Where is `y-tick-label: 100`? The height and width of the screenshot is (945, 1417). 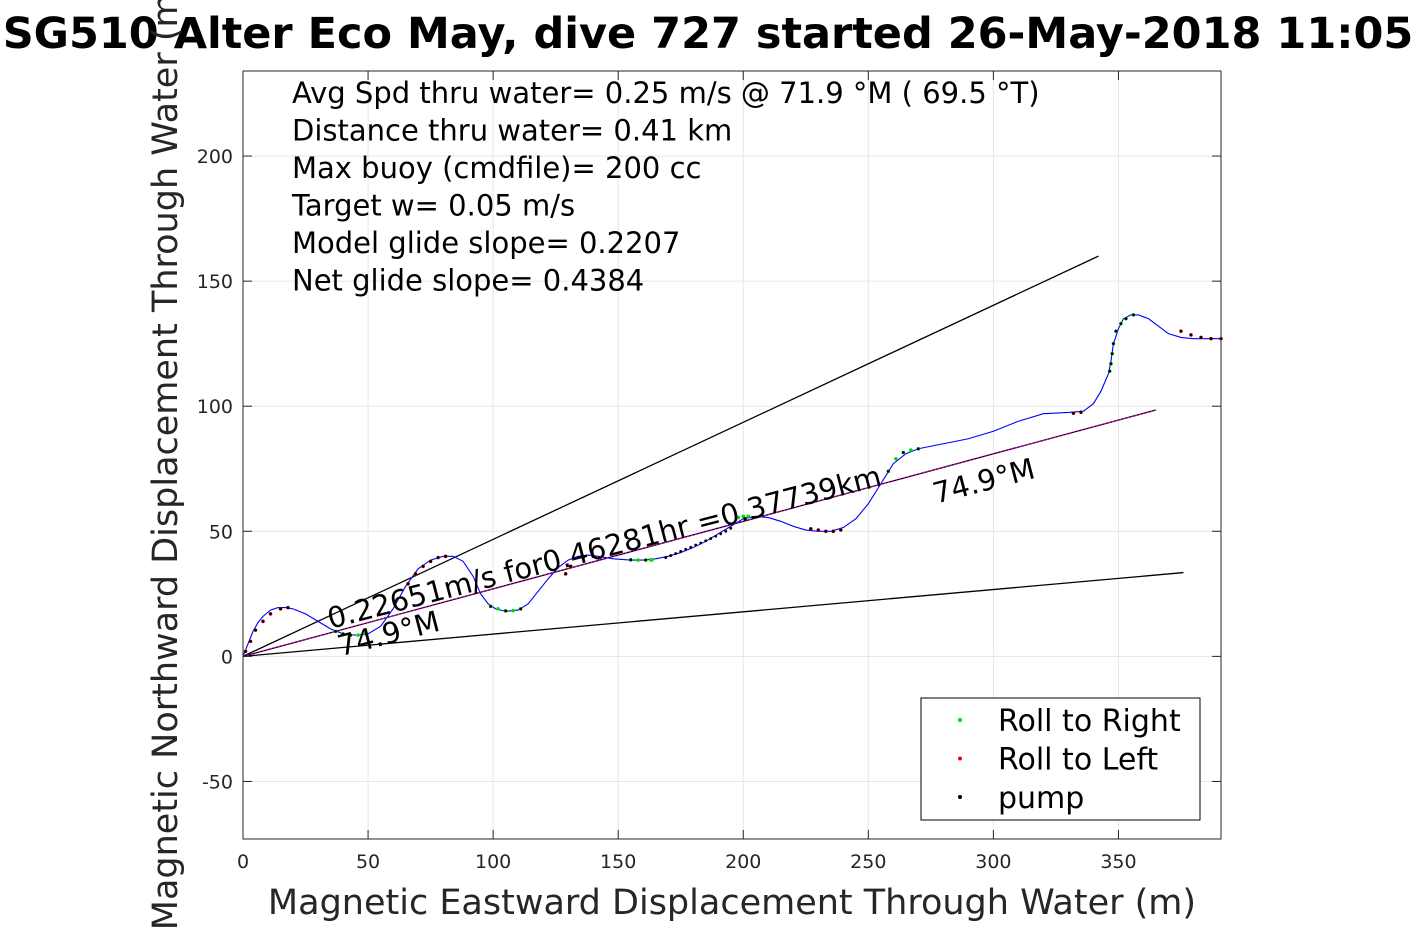
y-tick-label: 100 is located at coordinates (215, 407).